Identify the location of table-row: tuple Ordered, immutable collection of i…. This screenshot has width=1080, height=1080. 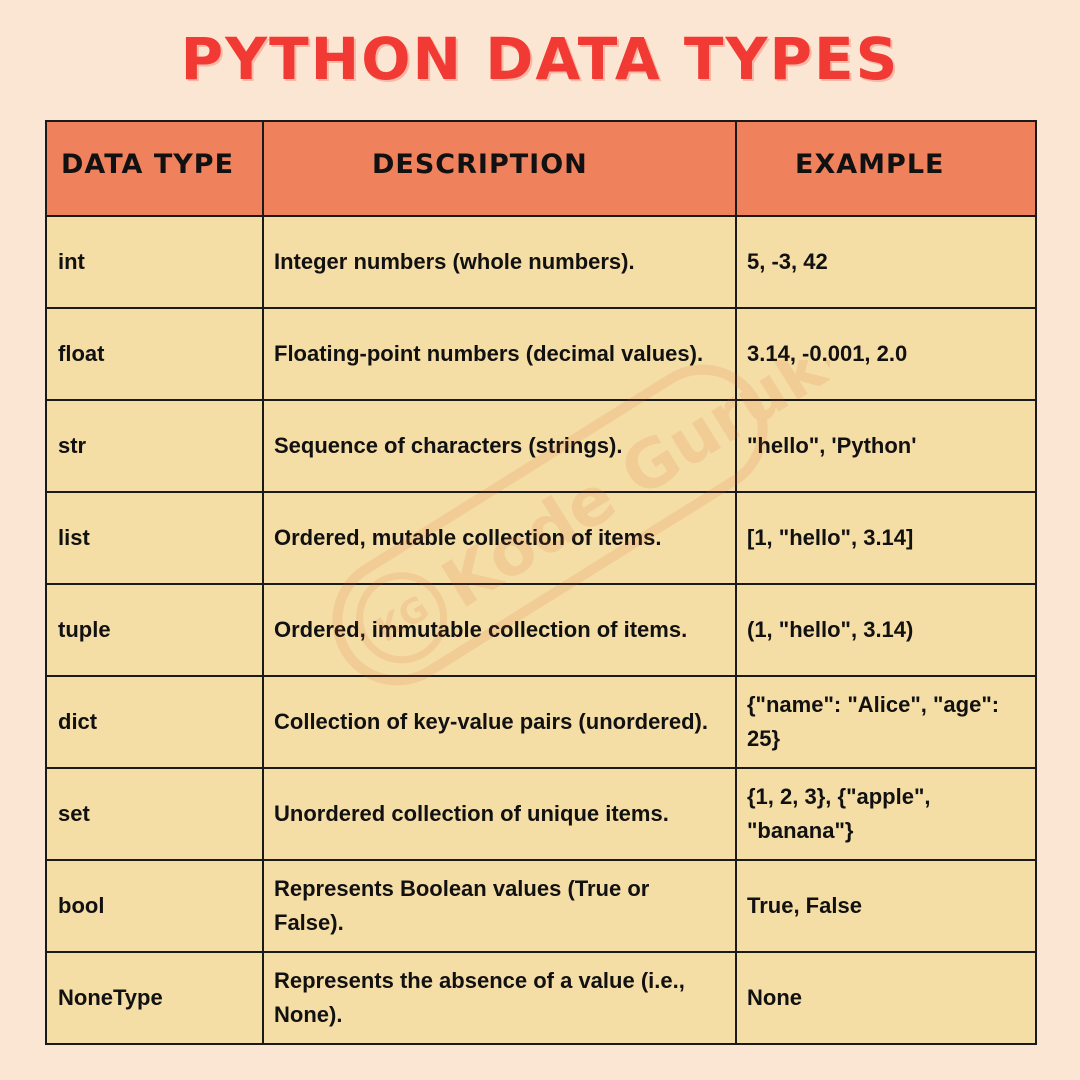
(541, 630).